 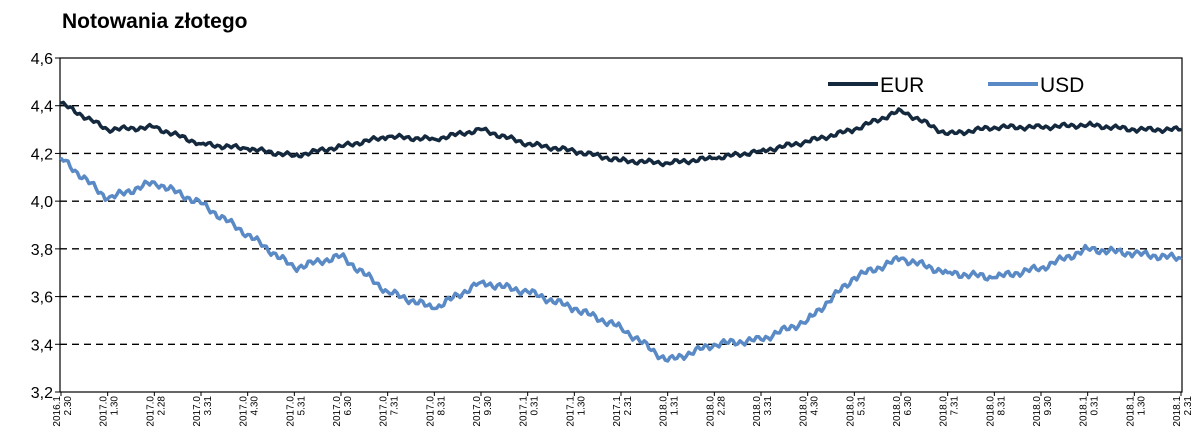 I want to click on x-tick-label: 2018.0 8.31, so click(x=996, y=411).